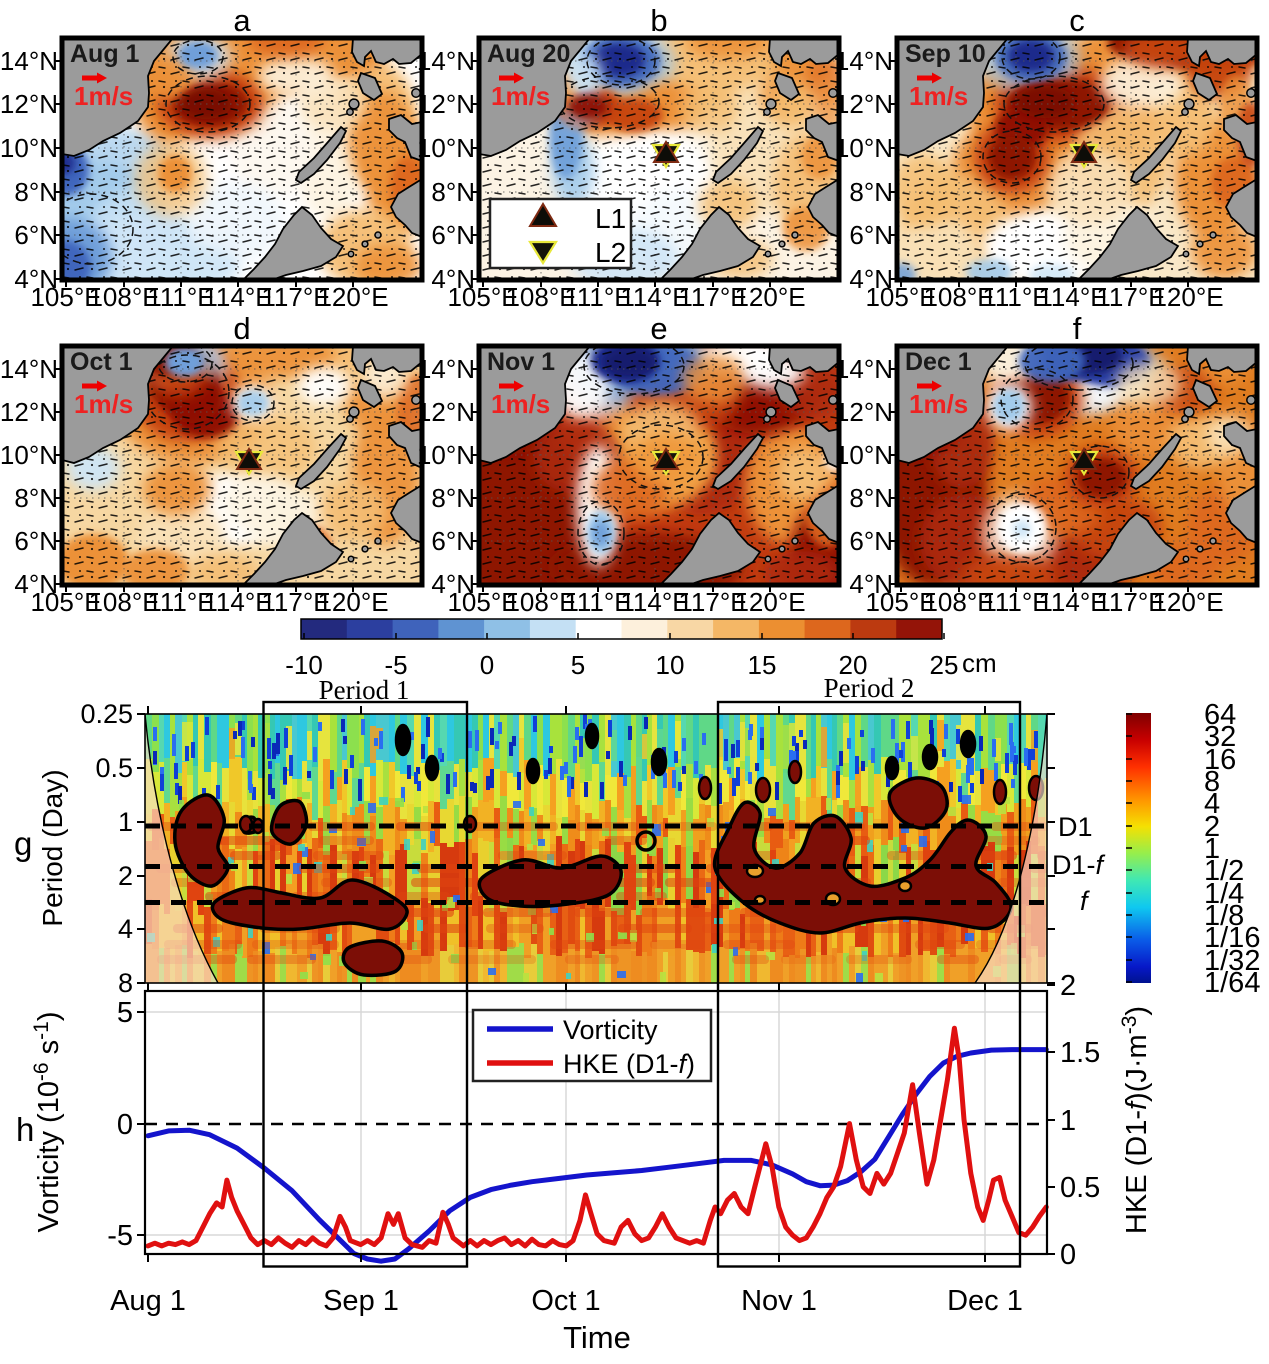  I want to click on svg-text: D1-f, so click(1079, 865).